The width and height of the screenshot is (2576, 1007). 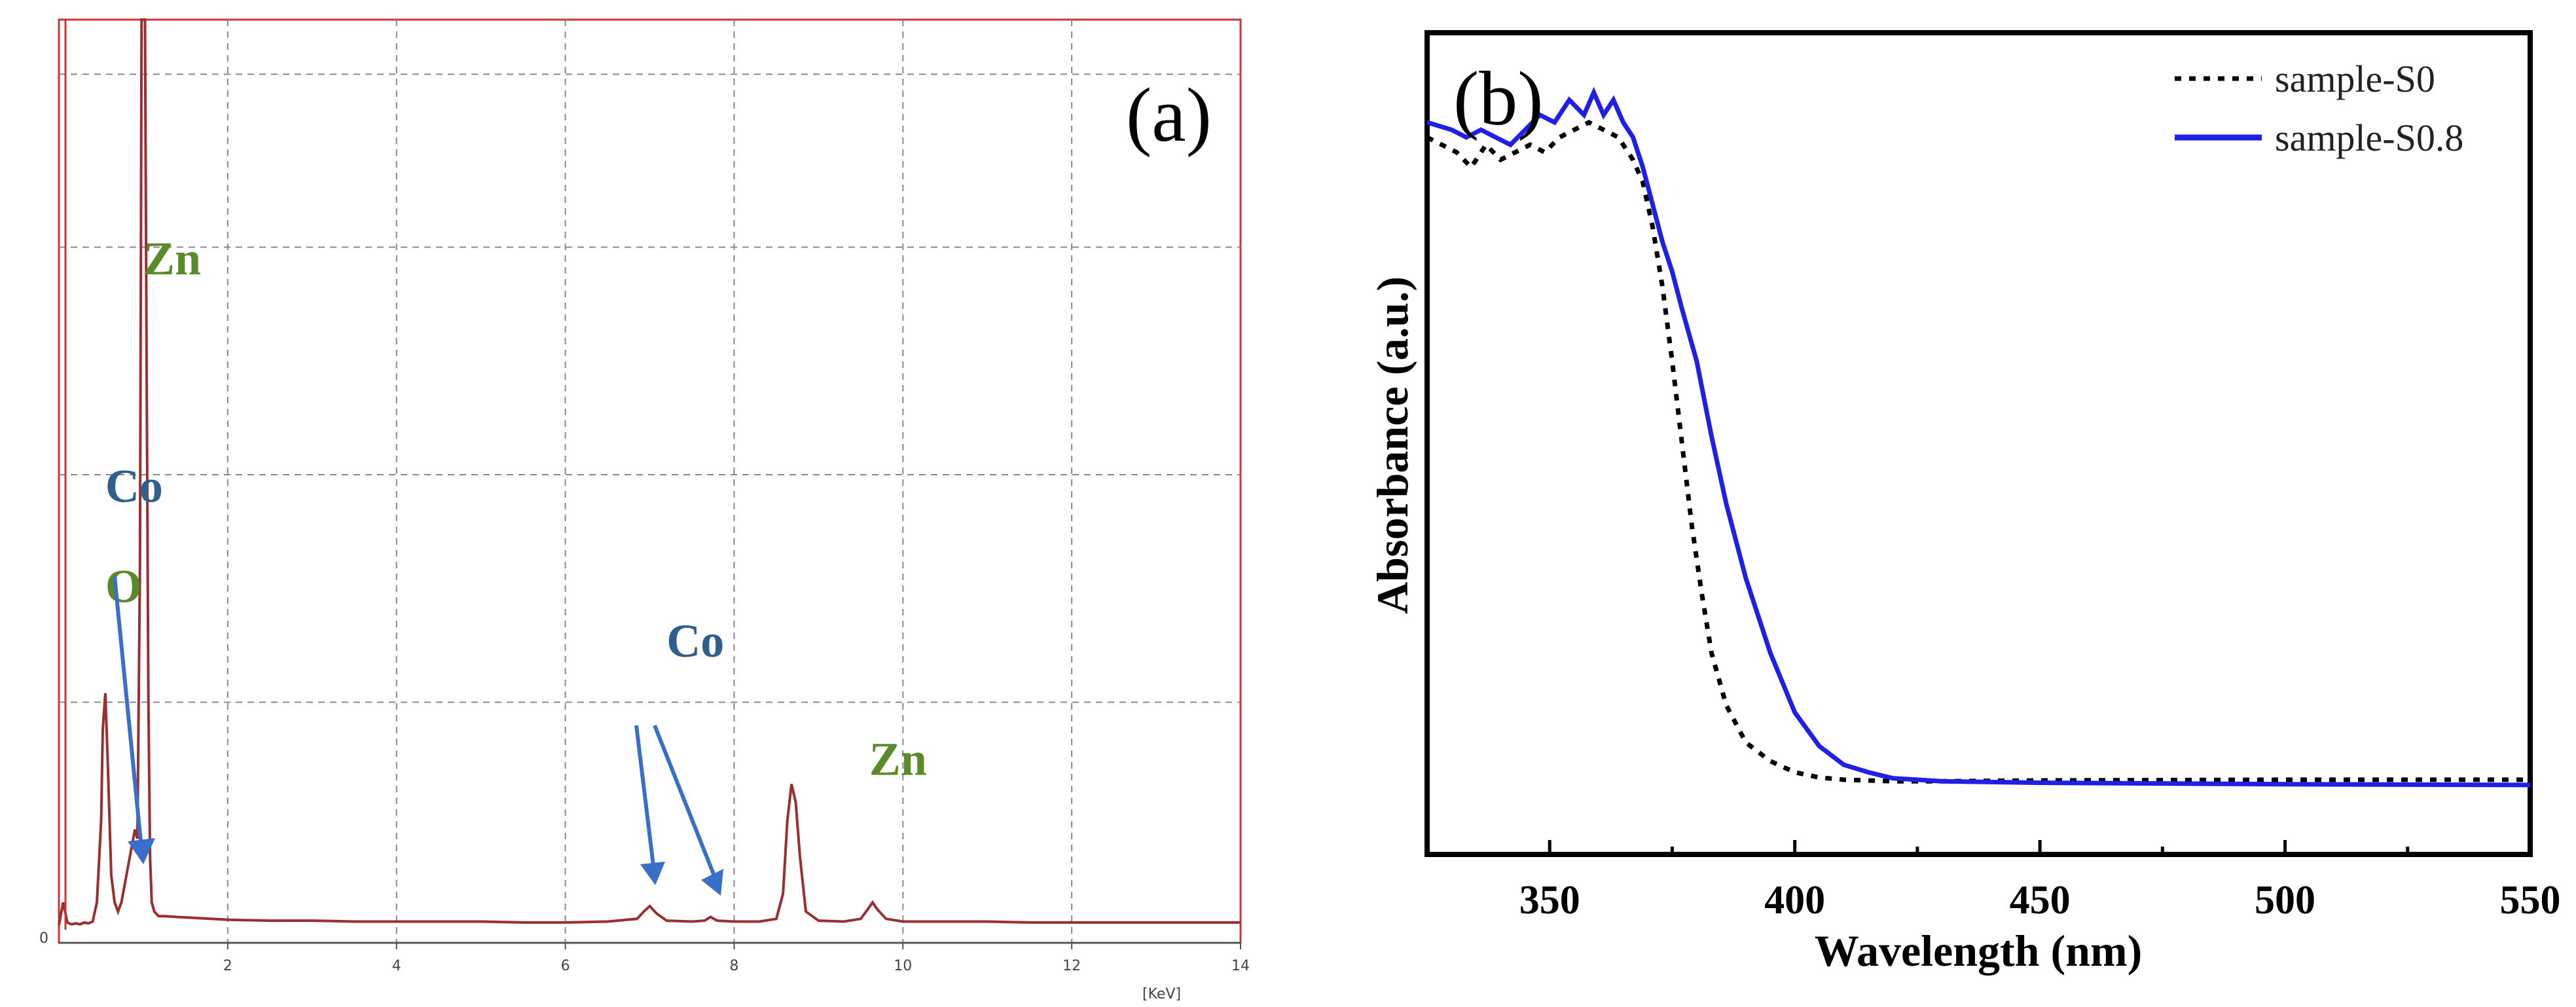 What do you see at coordinates (1392, 445) in the screenshot?
I see `absorbance-y-axis-title: Absorbance (a.u.)` at bounding box center [1392, 445].